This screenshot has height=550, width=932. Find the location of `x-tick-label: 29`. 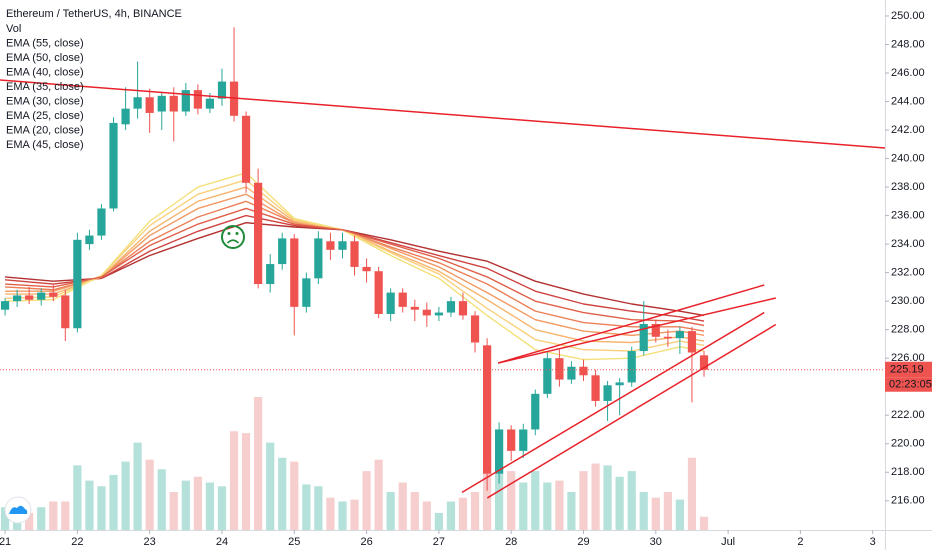

x-tick-label: 29 is located at coordinates (583, 542).